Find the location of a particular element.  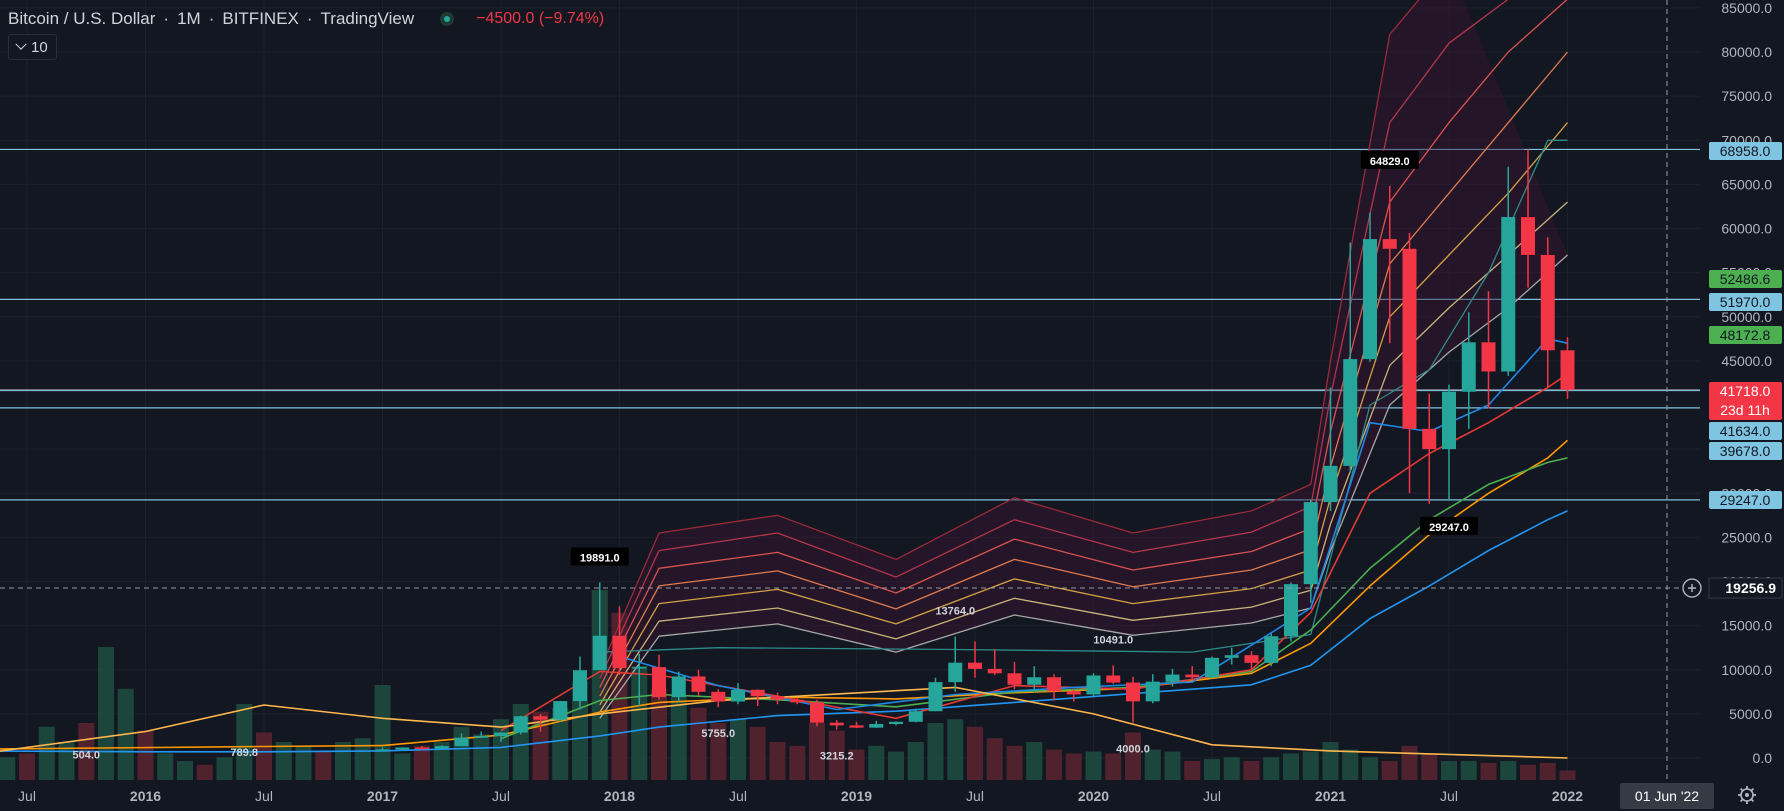

price-badge is located at coordinates (1745, 151).